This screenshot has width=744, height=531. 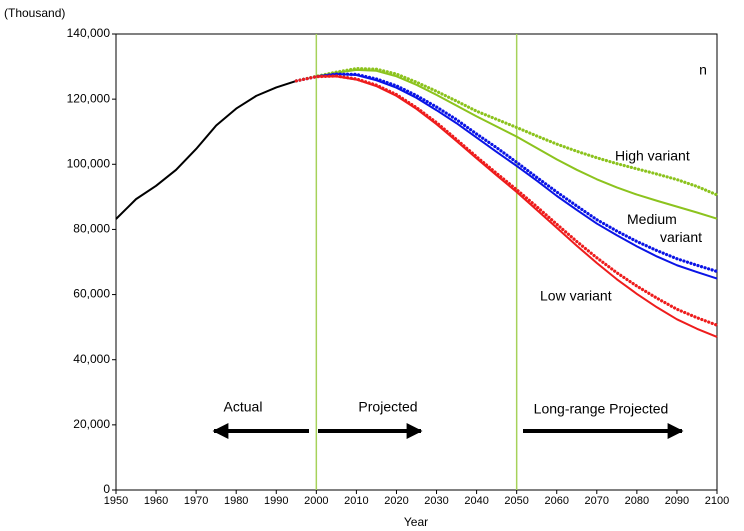 What do you see at coordinates (316, 501) in the screenshot?
I see `x-tick-label: 2000` at bounding box center [316, 501].